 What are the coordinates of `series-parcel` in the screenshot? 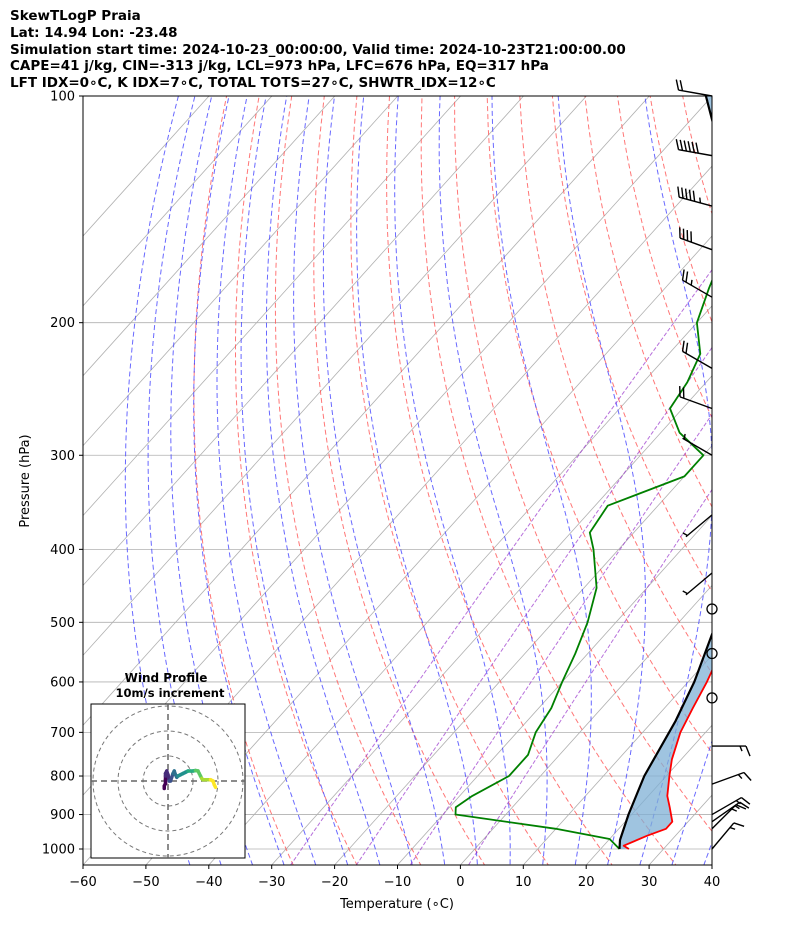 It's located at (665, 473).